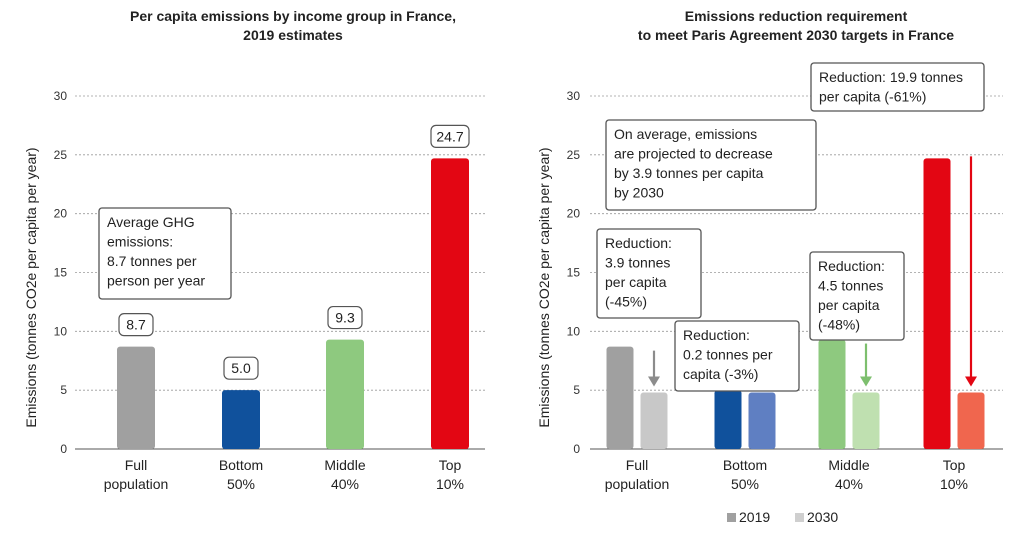 The height and width of the screenshot is (556, 1024). What do you see at coordinates (576, 449) in the screenshot?
I see `chart2-ytick-label: 0` at bounding box center [576, 449].